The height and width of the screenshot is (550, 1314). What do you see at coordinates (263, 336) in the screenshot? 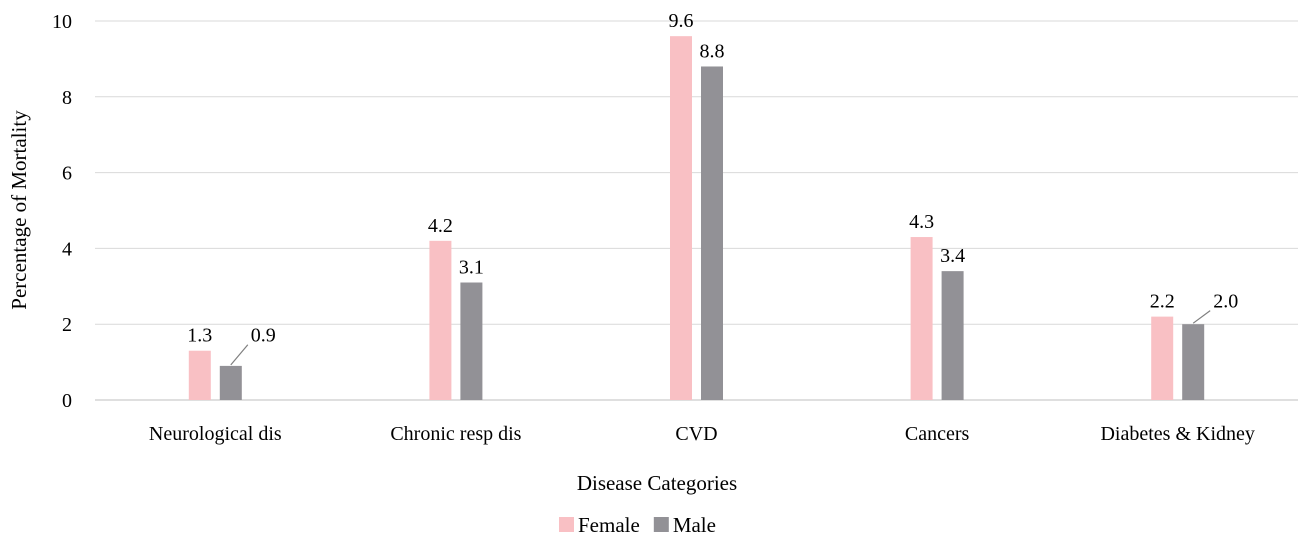
I see `data-label-male: 0.9` at bounding box center [263, 336].